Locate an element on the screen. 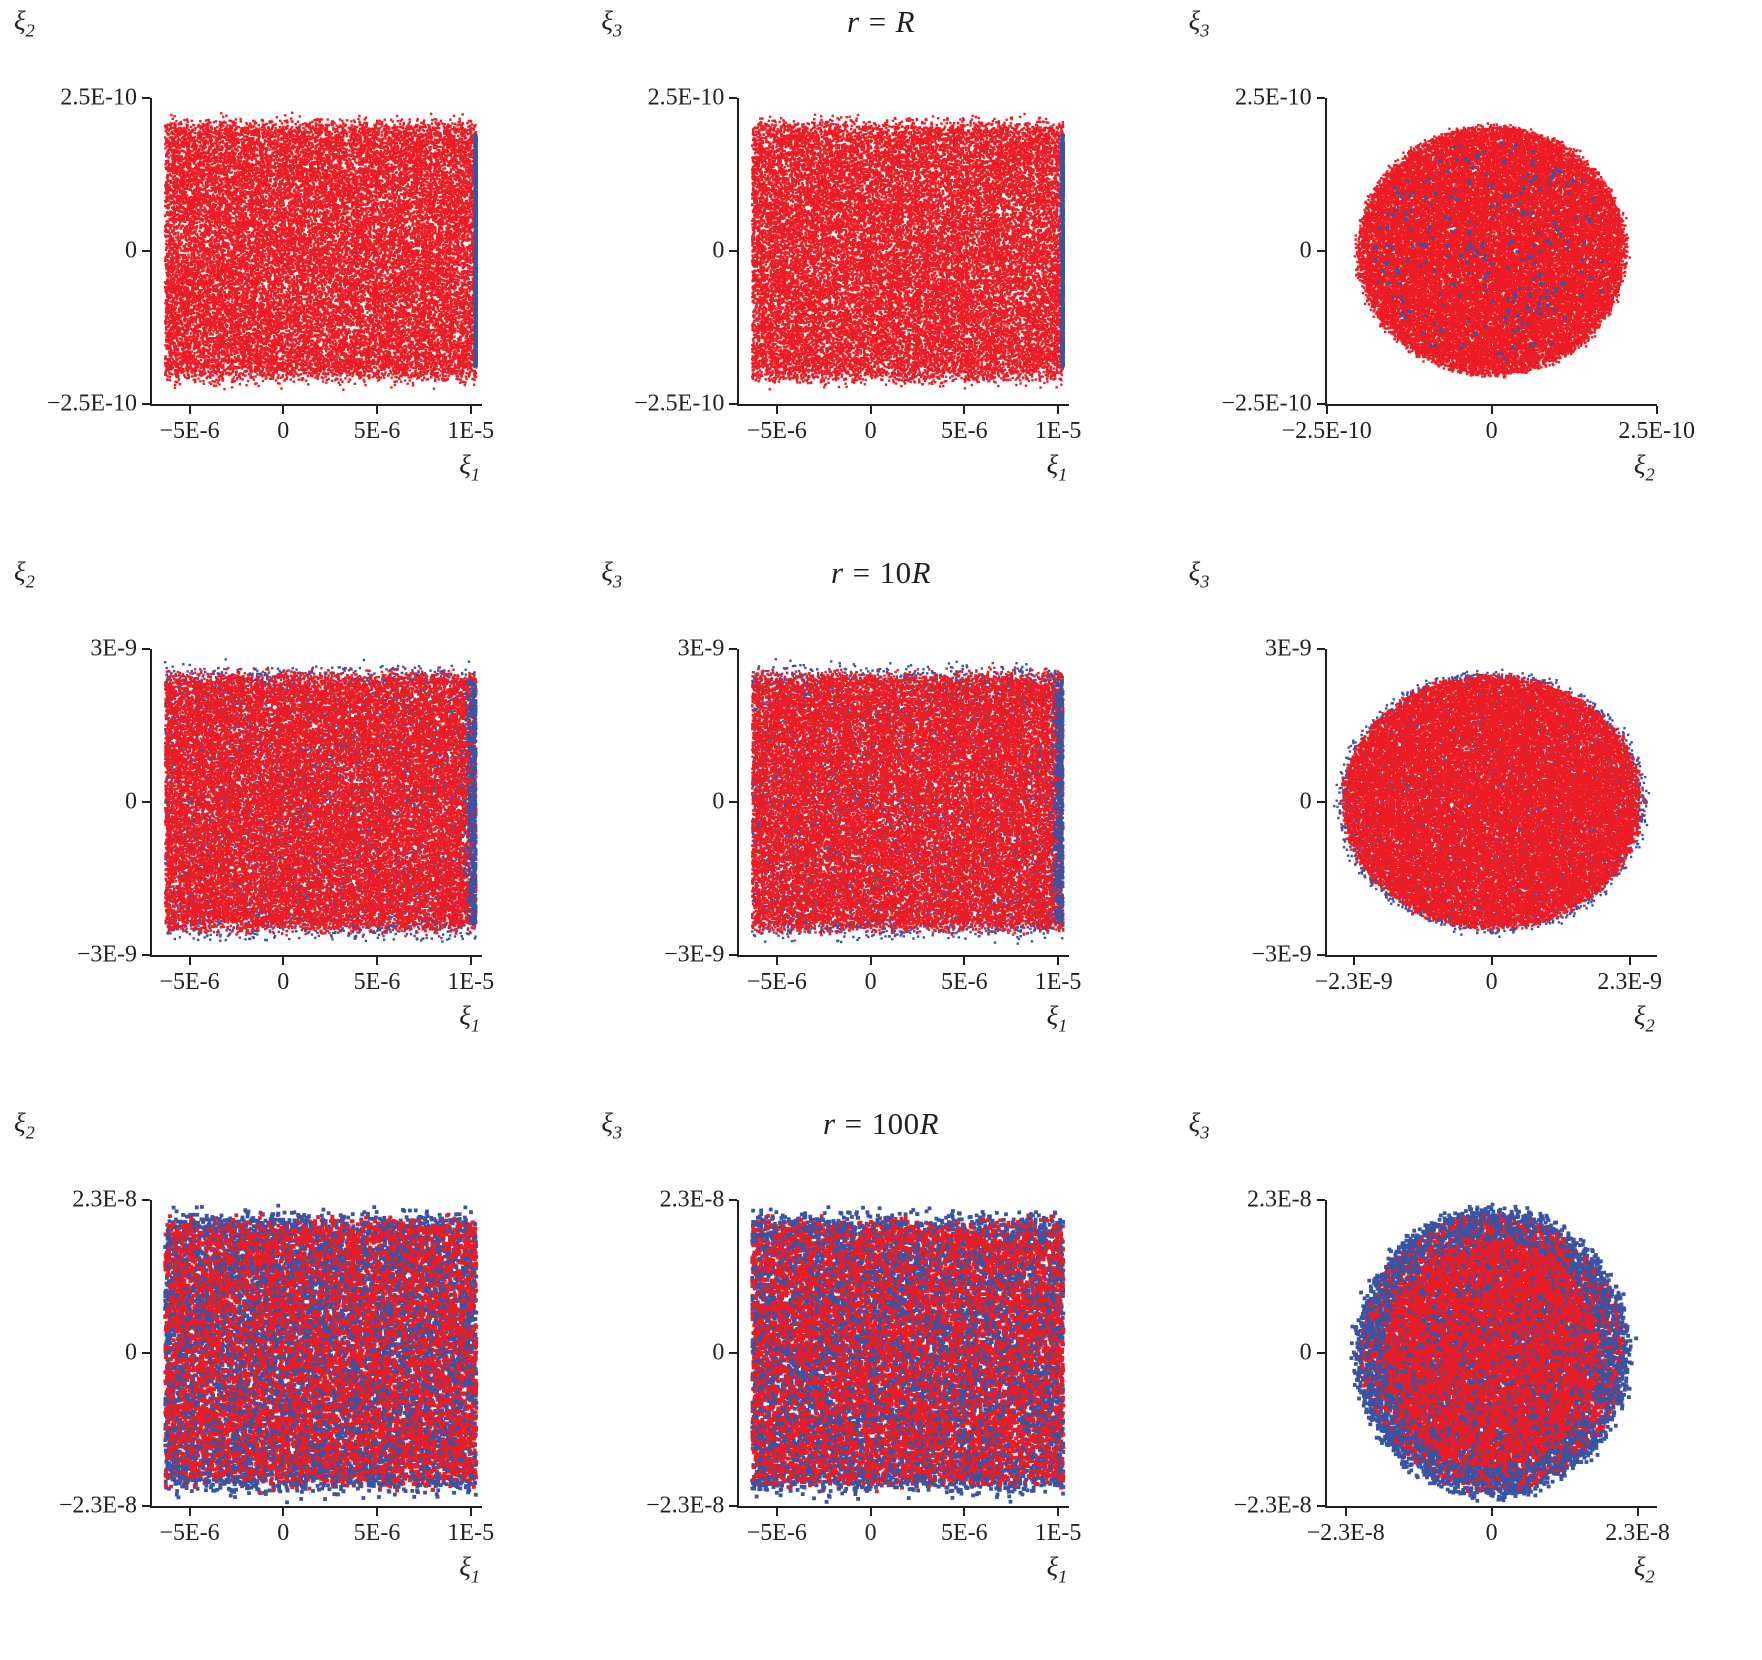 The width and height of the screenshot is (1762, 1660). row-title-radius-symbol: R is located at coordinates (905, 21).